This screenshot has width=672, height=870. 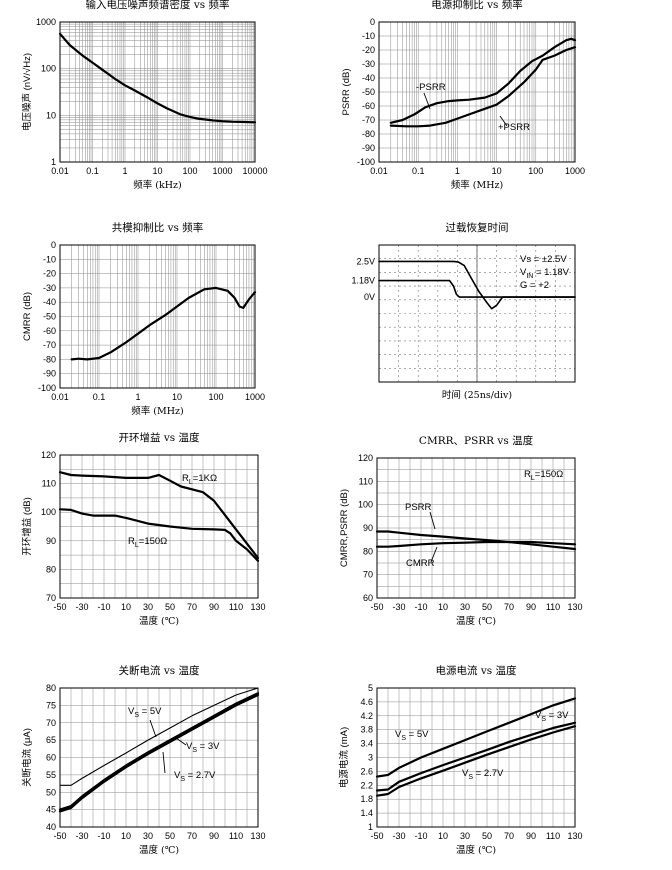 I want to click on x-tick-label: 0.1, so click(x=418, y=171).